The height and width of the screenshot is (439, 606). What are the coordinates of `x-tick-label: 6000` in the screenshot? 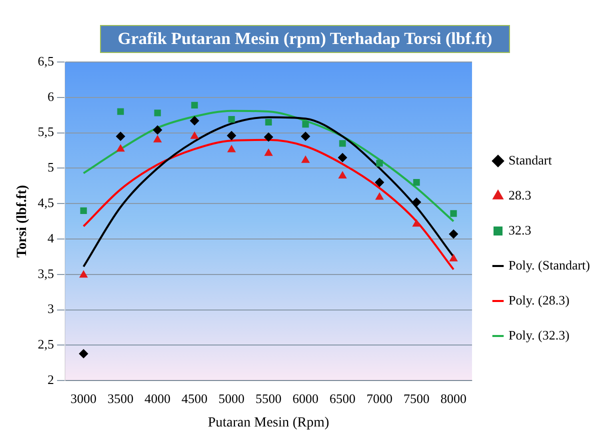 It's located at (305, 398).